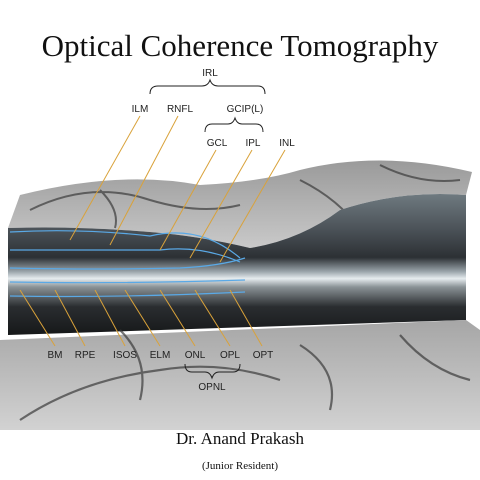 This screenshot has height=480, width=480. I want to click on layer-label: INL, so click(287, 143).